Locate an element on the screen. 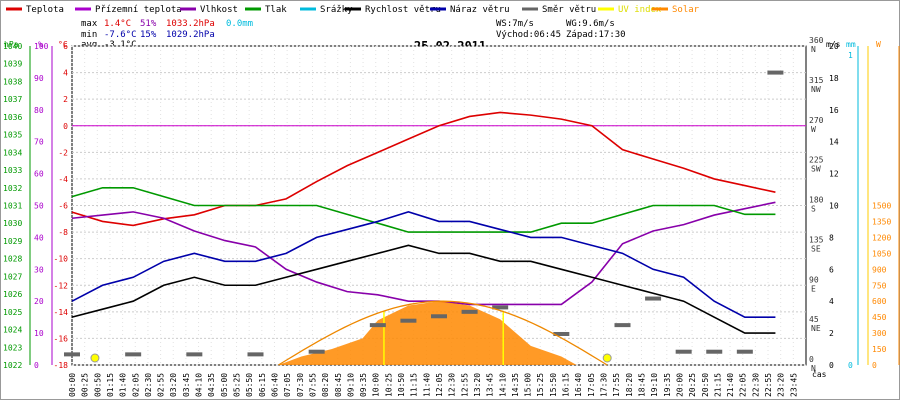  legend-label-7: Směr větru is located at coordinates (569, 10).